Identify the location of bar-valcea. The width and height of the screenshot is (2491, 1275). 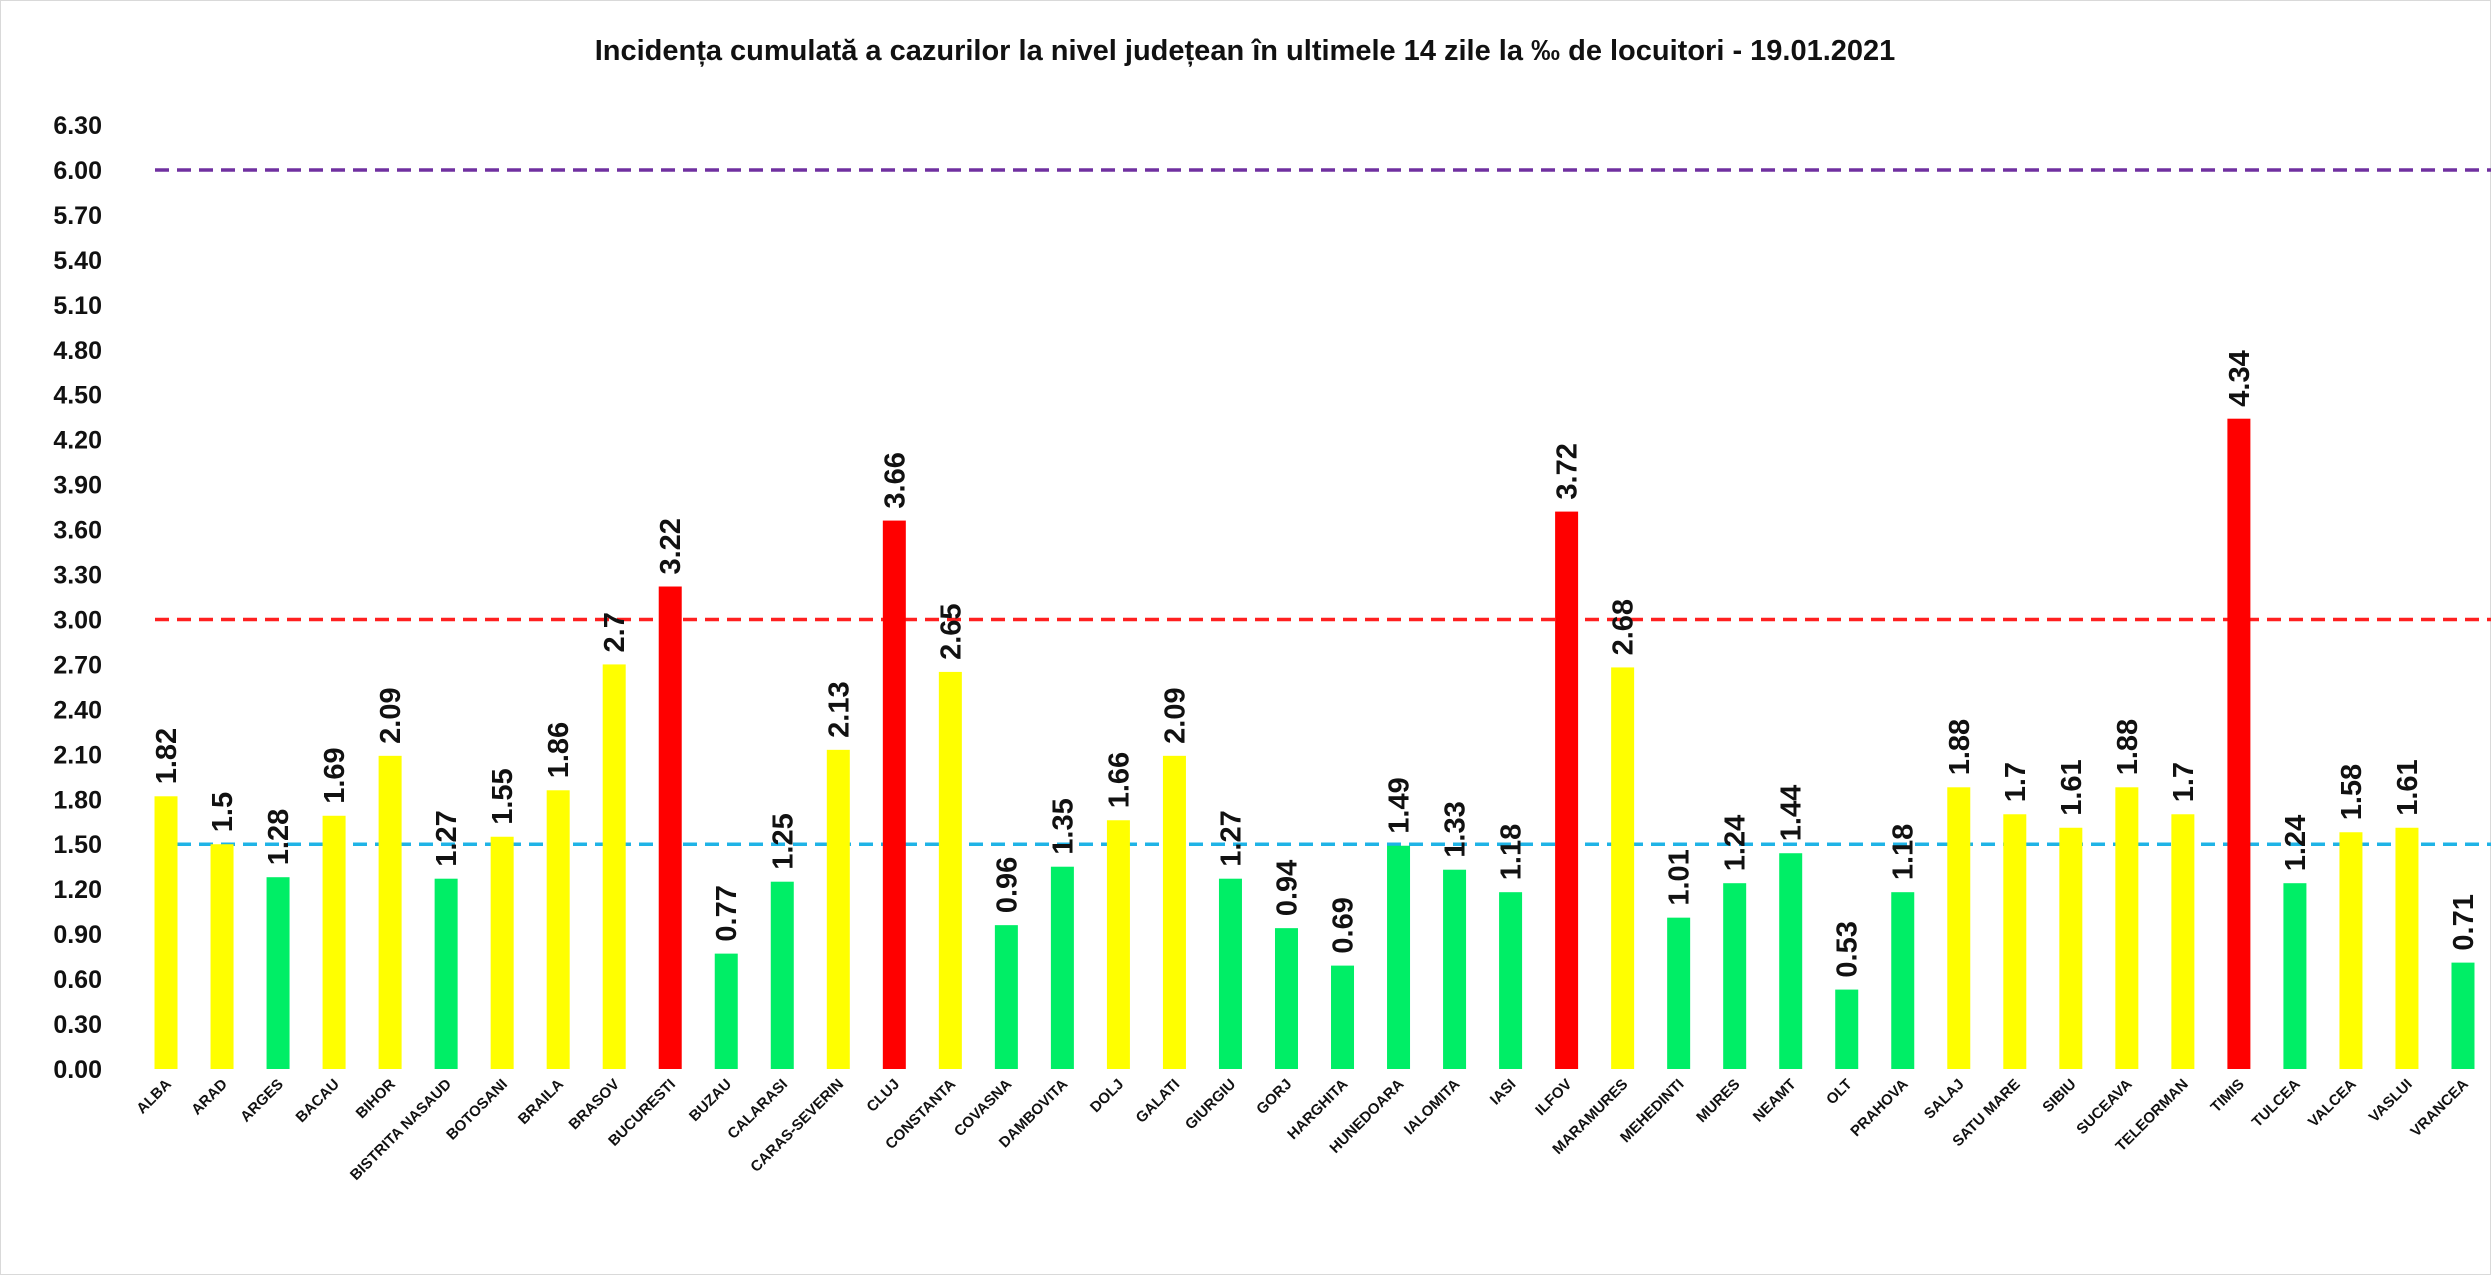
(2351, 950).